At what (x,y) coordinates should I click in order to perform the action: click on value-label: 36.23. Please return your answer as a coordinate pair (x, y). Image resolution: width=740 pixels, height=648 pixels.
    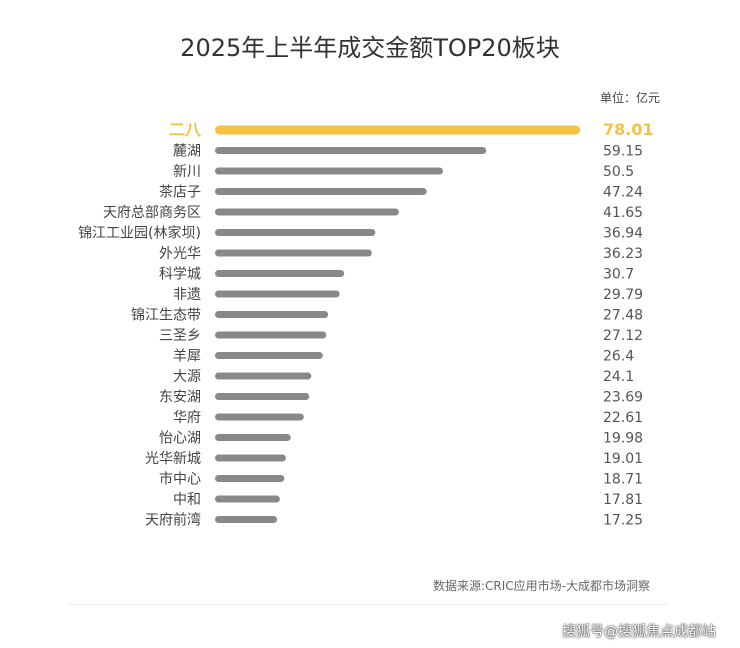
    Looking at the image, I should click on (623, 254).